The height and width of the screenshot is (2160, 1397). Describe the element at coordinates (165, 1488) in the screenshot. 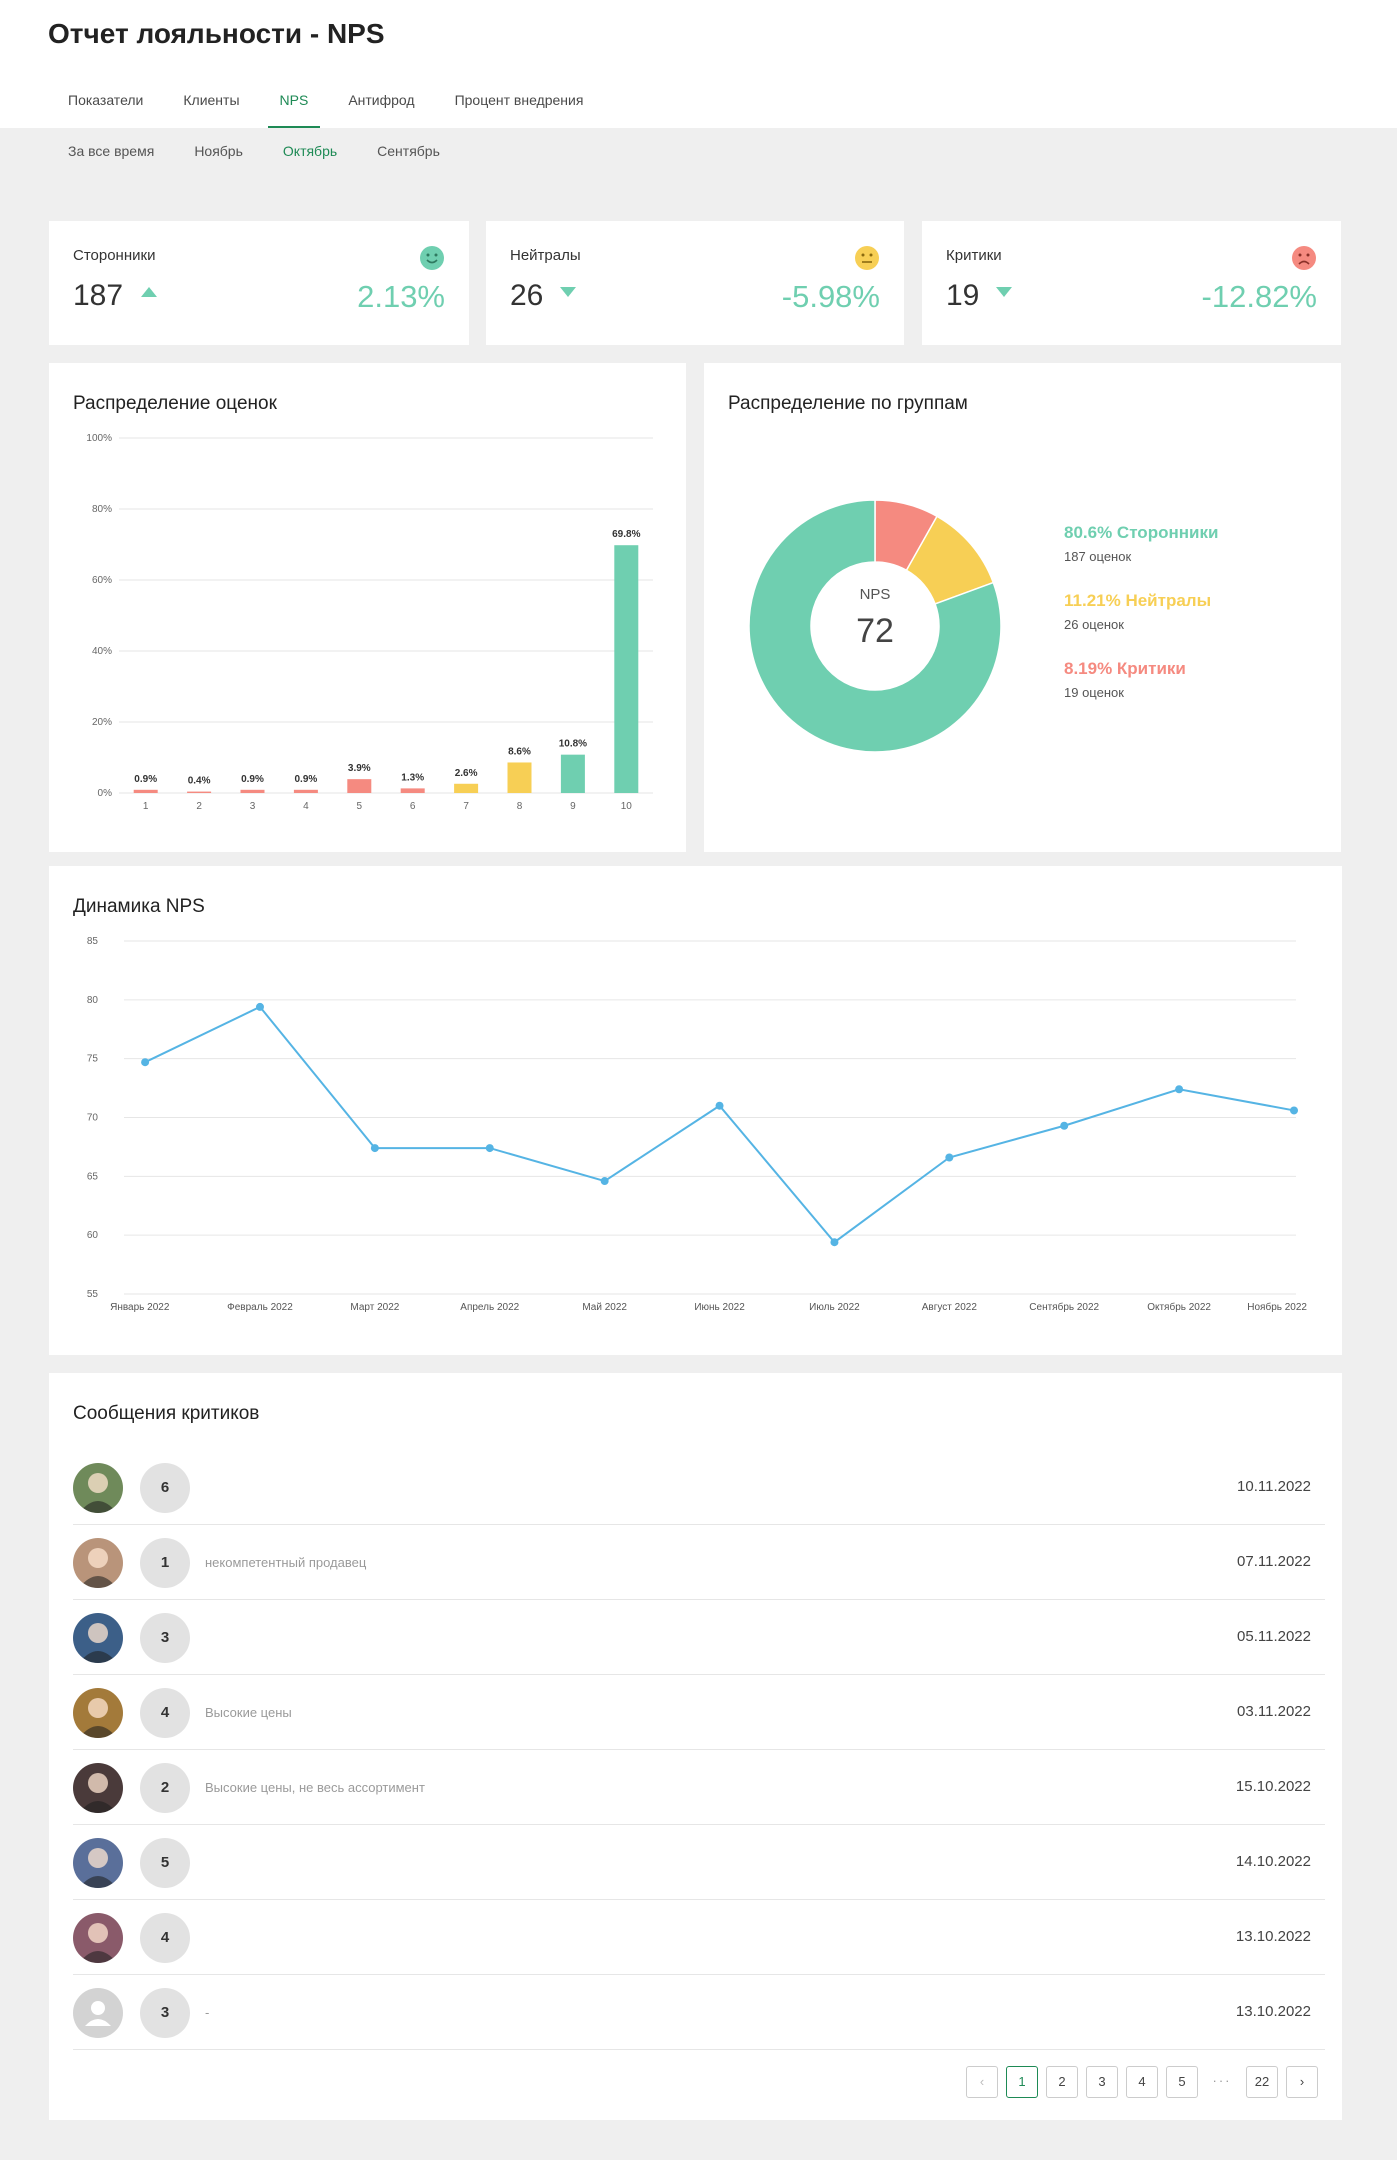

I see `critic-score: 6` at that location.